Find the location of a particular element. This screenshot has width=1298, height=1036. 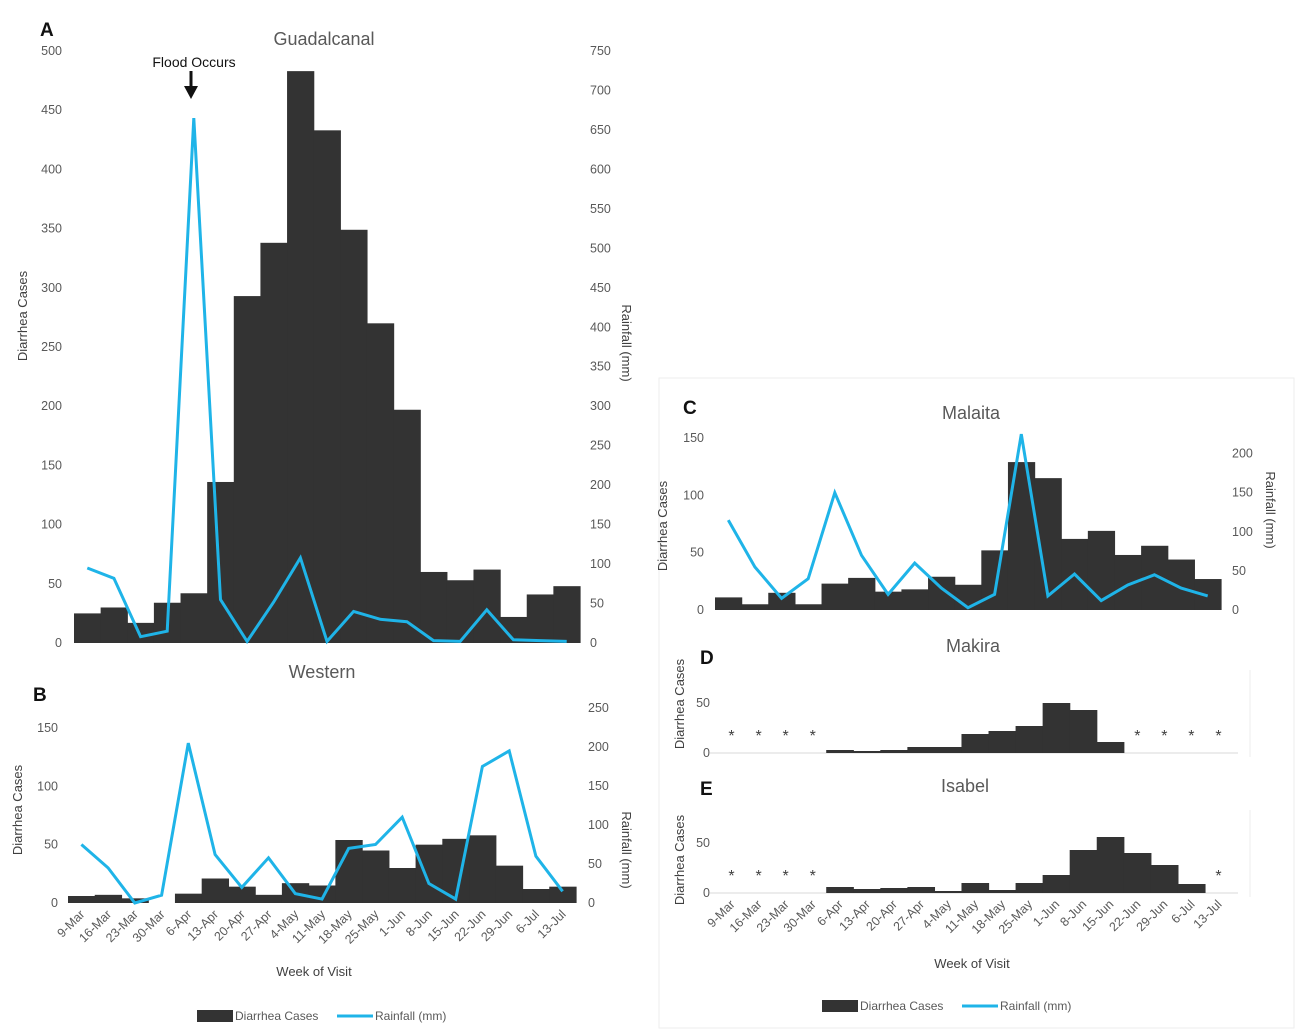

legend-right-bar-swatch is located at coordinates (840, 1006).